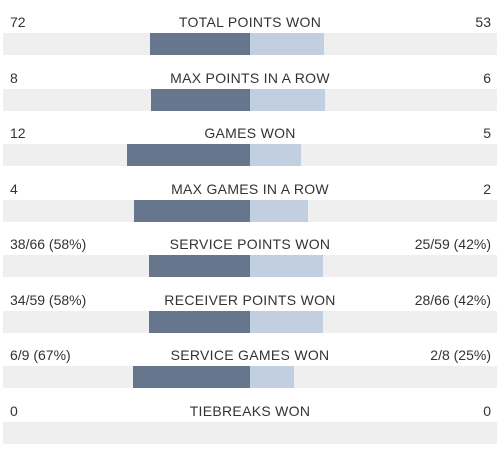 The image size is (503, 457). What do you see at coordinates (487, 411) in the screenshot?
I see `right-player-value: 0` at bounding box center [487, 411].